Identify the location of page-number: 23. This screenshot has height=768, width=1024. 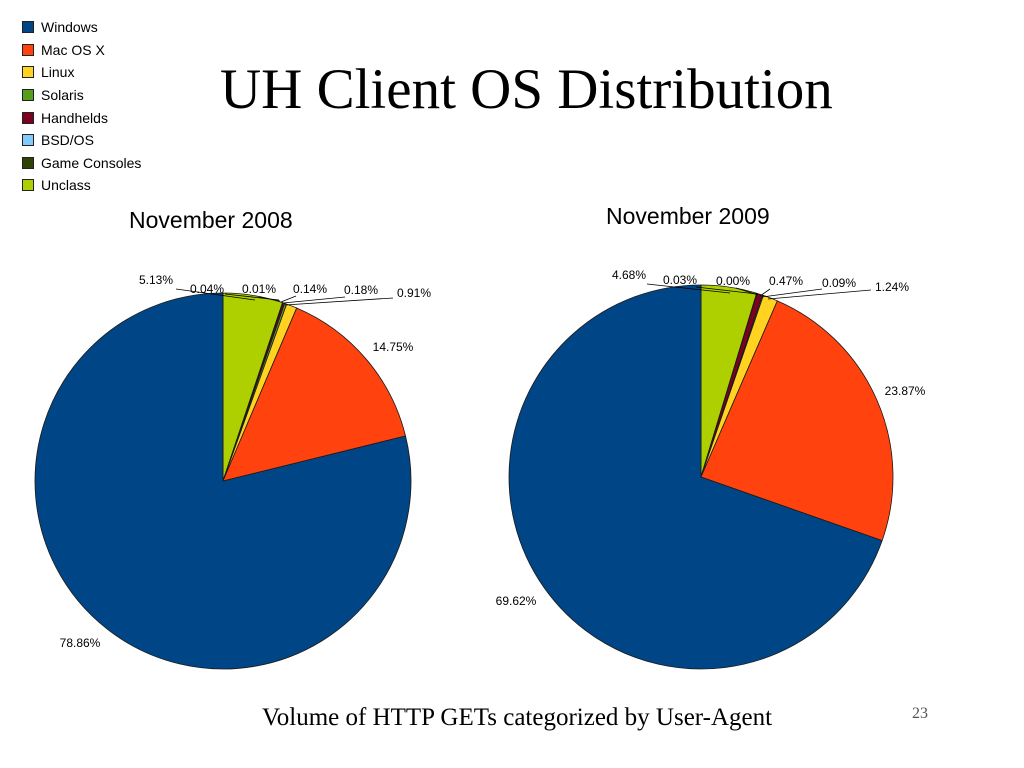
(920, 713).